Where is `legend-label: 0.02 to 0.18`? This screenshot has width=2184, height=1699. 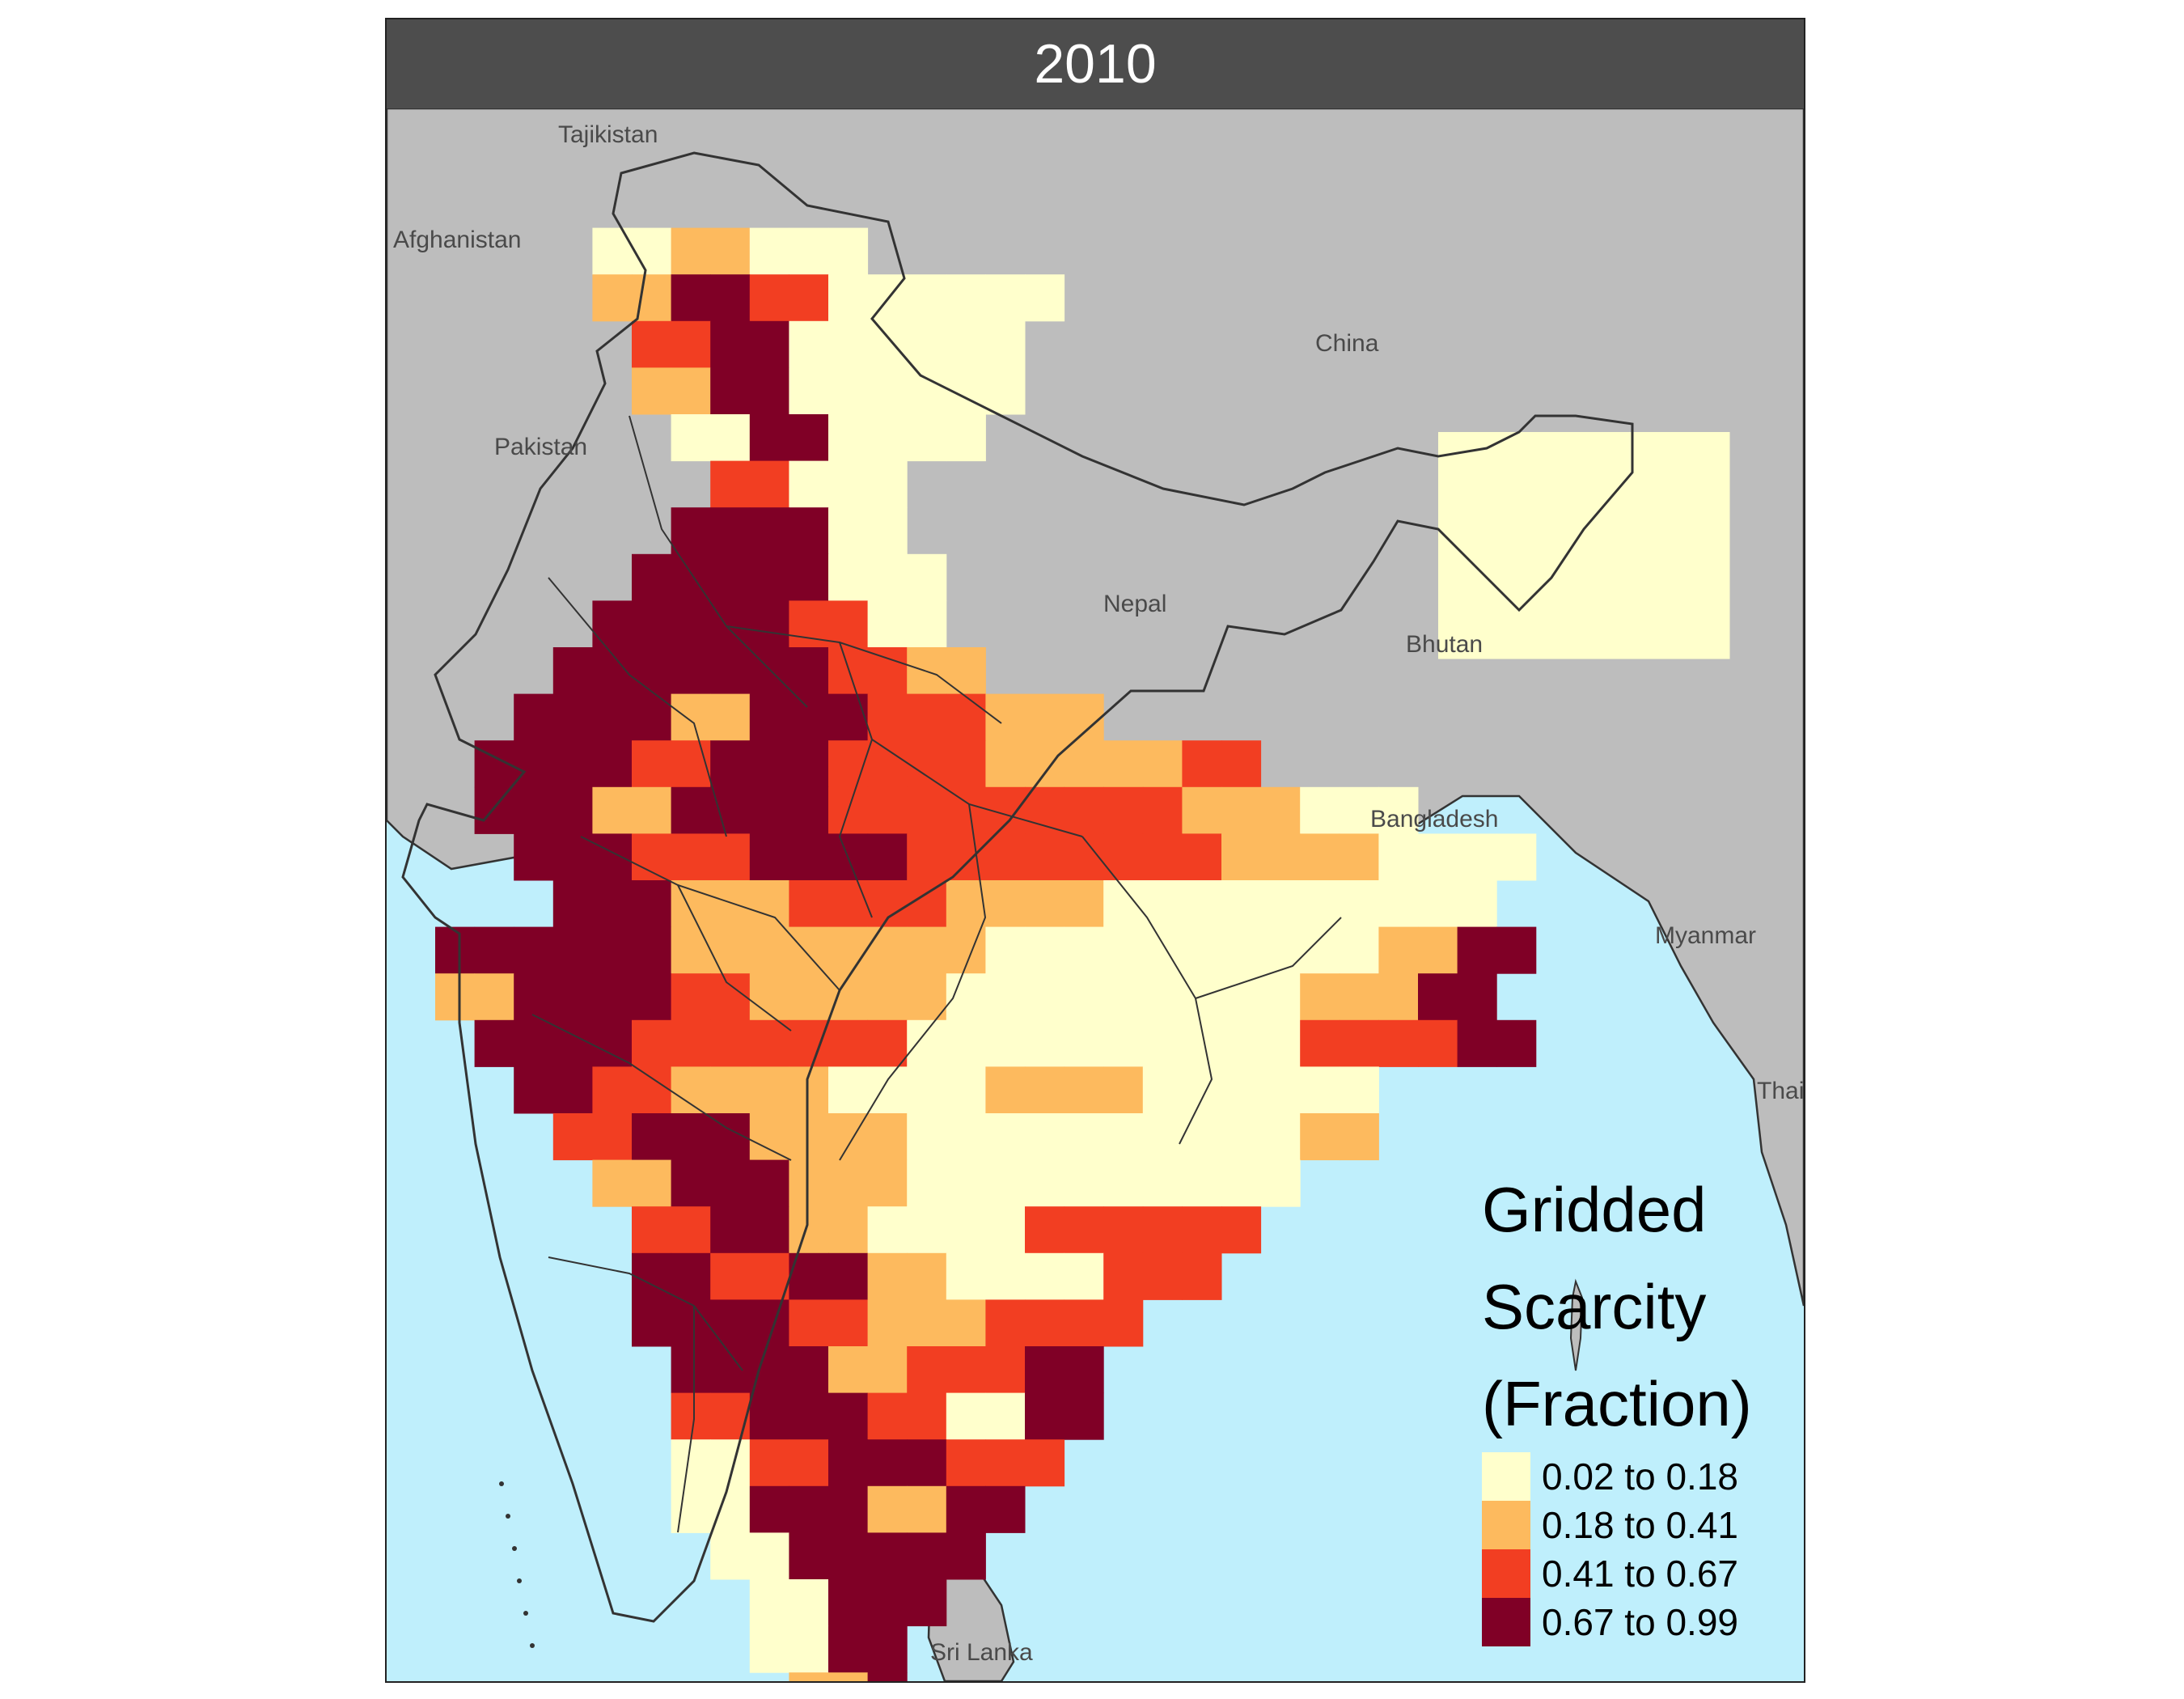 legend-label: 0.02 to 0.18 is located at coordinates (1640, 1476).